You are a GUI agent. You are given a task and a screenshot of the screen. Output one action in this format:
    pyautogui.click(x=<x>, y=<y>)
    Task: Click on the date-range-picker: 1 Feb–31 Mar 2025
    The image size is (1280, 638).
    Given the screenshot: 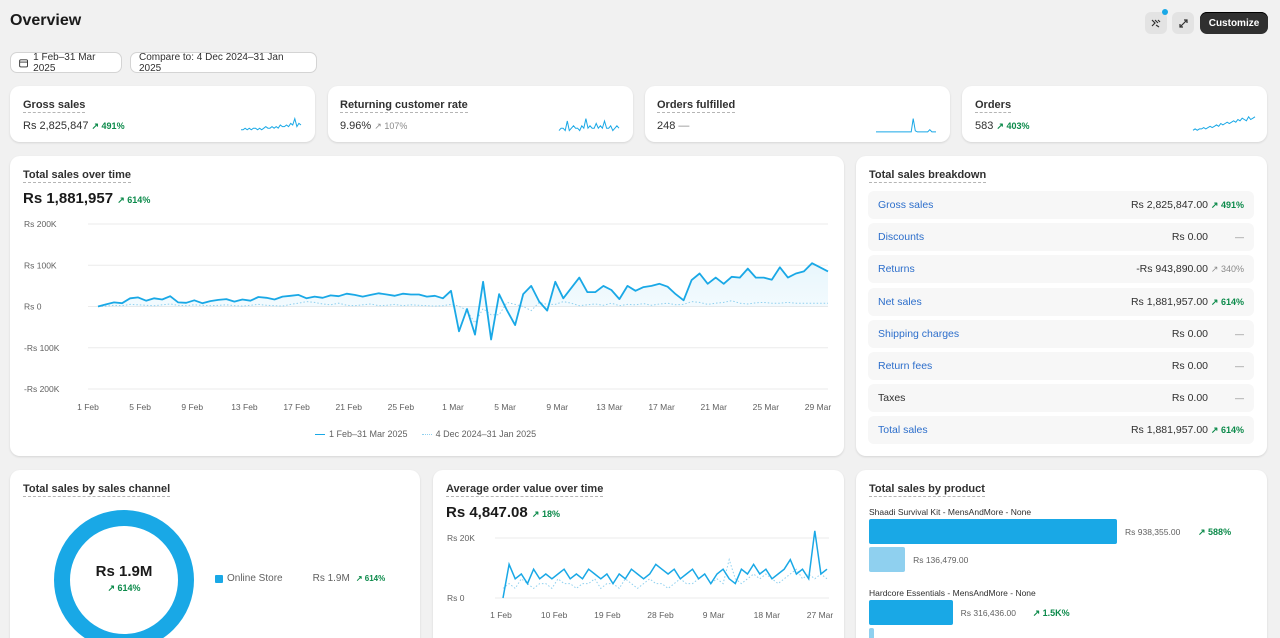 What is the action you would take?
    pyautogui.click(x=66, y=62)
    